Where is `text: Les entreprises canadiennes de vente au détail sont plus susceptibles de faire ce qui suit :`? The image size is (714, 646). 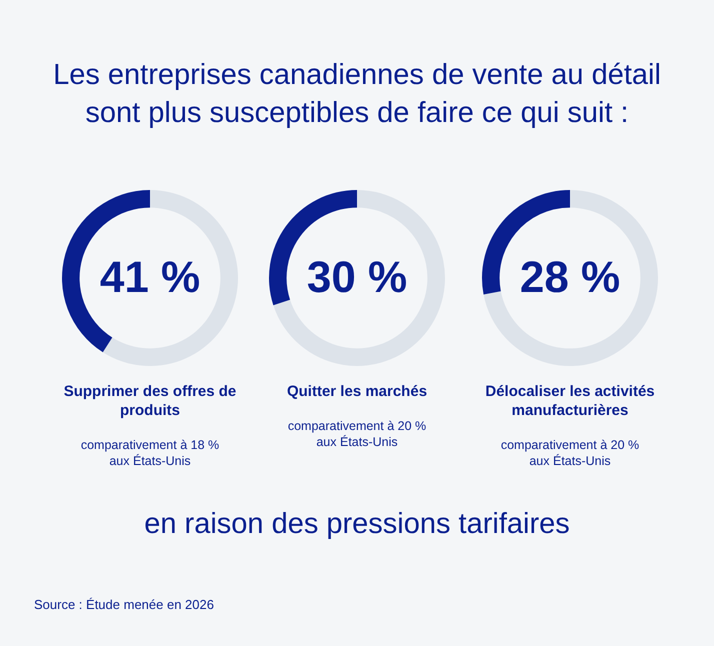
text: Les entreprises canadiennes de vente au détail sont plus susceptibles de faire ce qui suit : is located at coordinates (357, 94).